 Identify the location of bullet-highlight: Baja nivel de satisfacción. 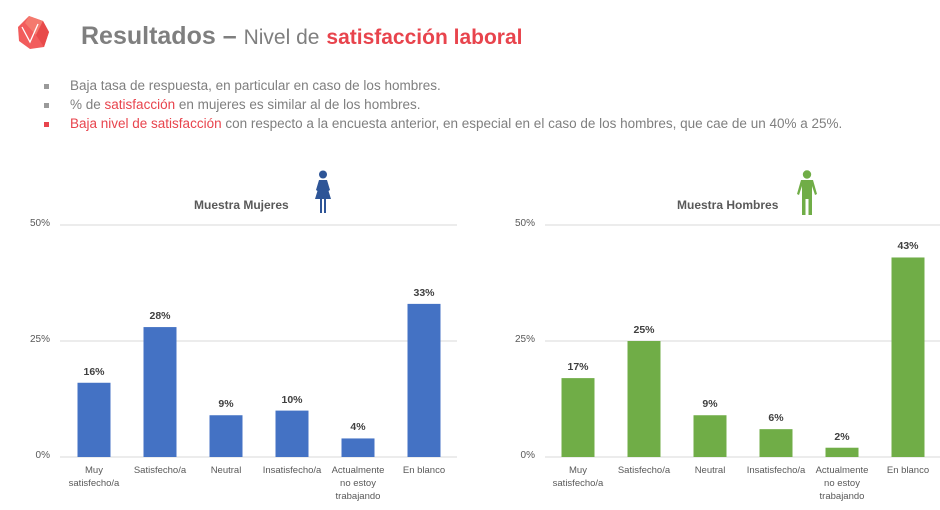
(146, 123).